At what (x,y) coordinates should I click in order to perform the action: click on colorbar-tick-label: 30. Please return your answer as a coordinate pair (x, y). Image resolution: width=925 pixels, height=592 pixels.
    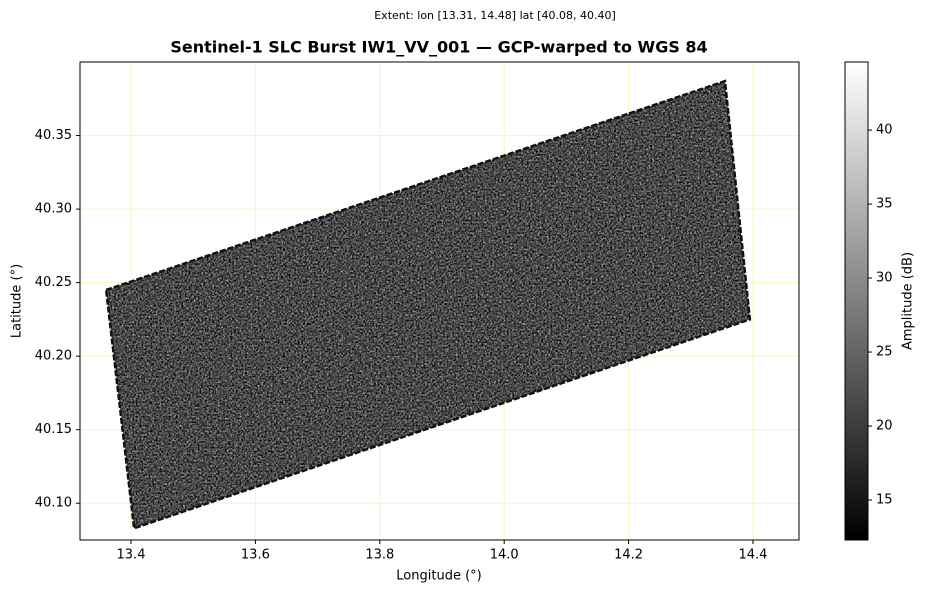
    Looking at the image, I should click on (884, 278).